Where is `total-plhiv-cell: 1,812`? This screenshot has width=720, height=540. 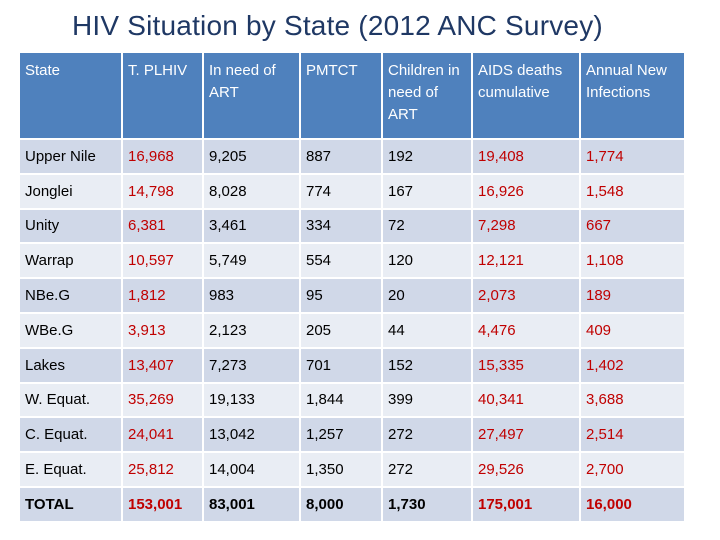
total-plhiv-cell: 1,812 is located at coordinates (162, 295).